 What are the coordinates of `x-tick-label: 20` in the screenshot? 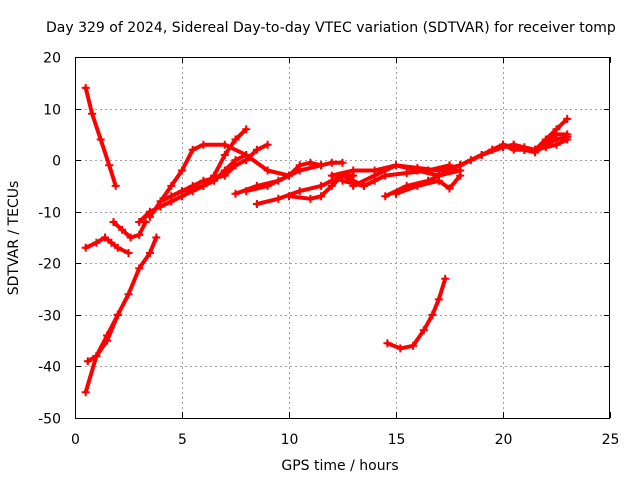 It's located at (504, 440).